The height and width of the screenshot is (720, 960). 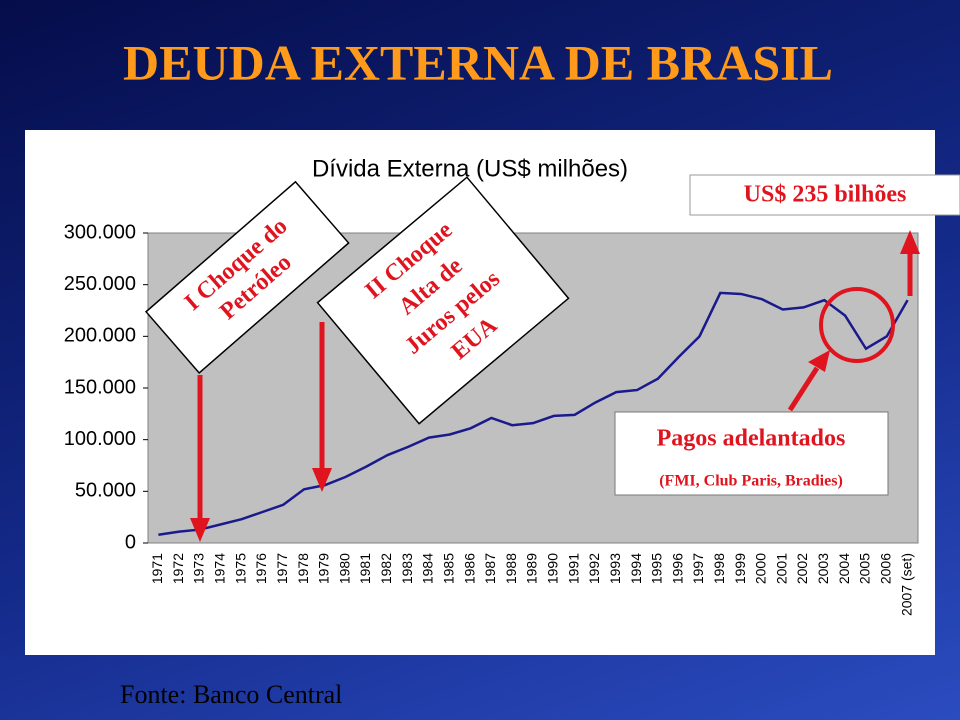 What do you see at coordinates (386, 568) in the screenshot?
I see `x-tick-label: 1982` at bounding box center [386, 568].